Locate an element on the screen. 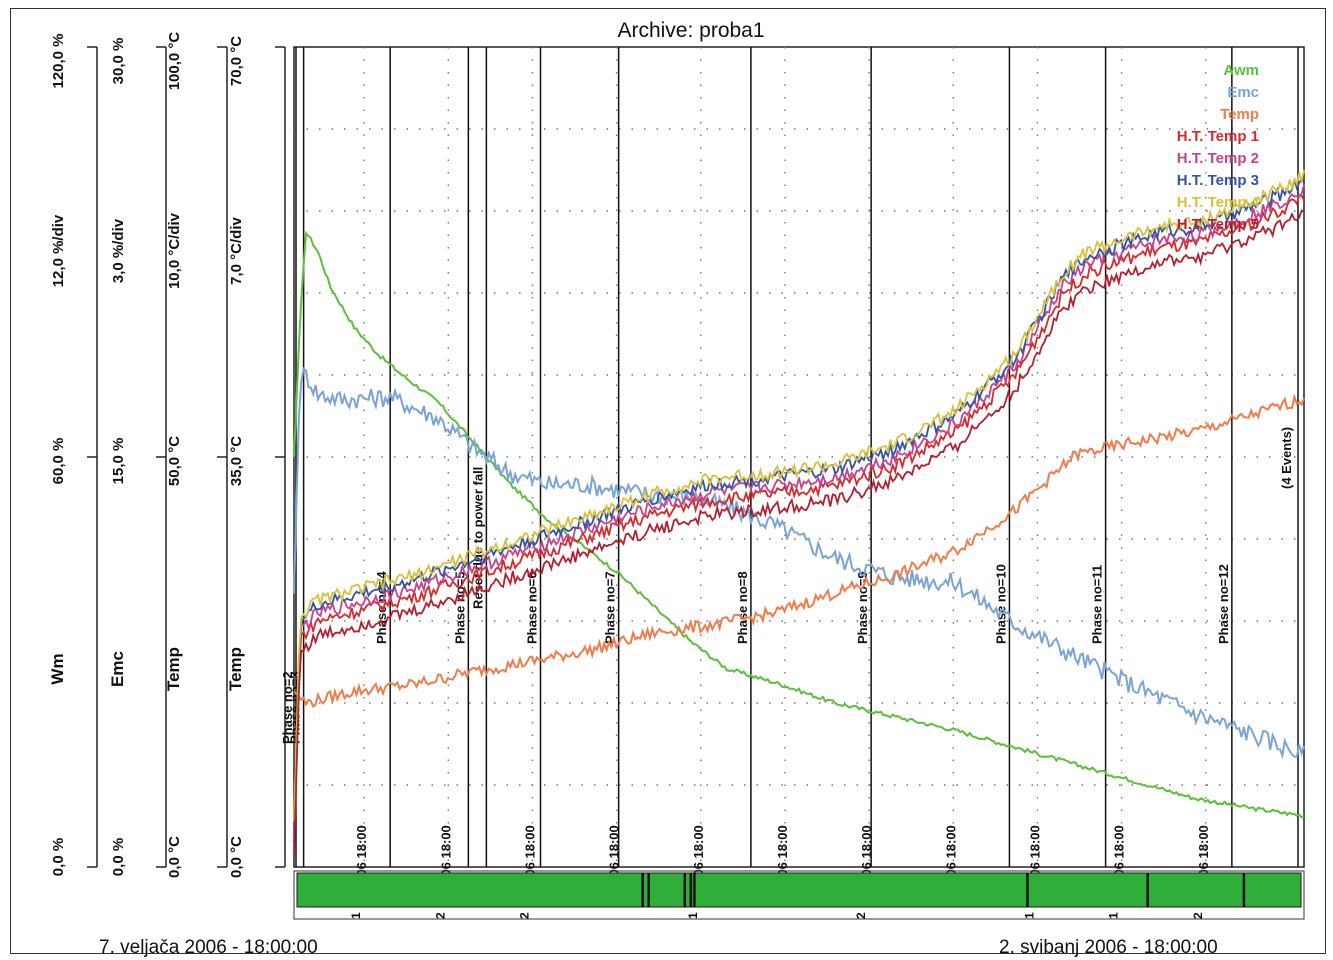 The height and width of the screenshot is (960, 1333). y-axis-mid-label: 50,0 °C is located at coordinates (174, 461).